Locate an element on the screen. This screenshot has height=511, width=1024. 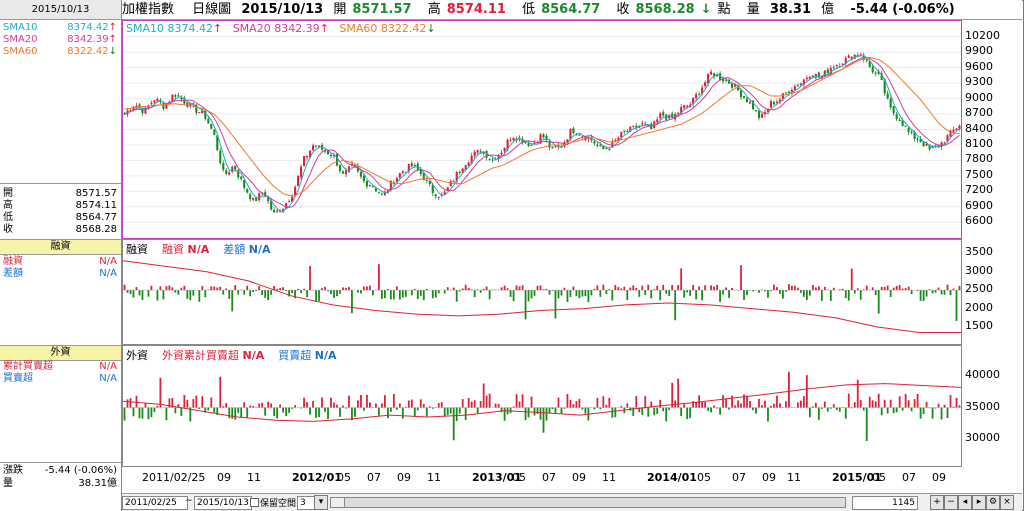
x-tick-label: 11 is located at coordinates (794, 477).